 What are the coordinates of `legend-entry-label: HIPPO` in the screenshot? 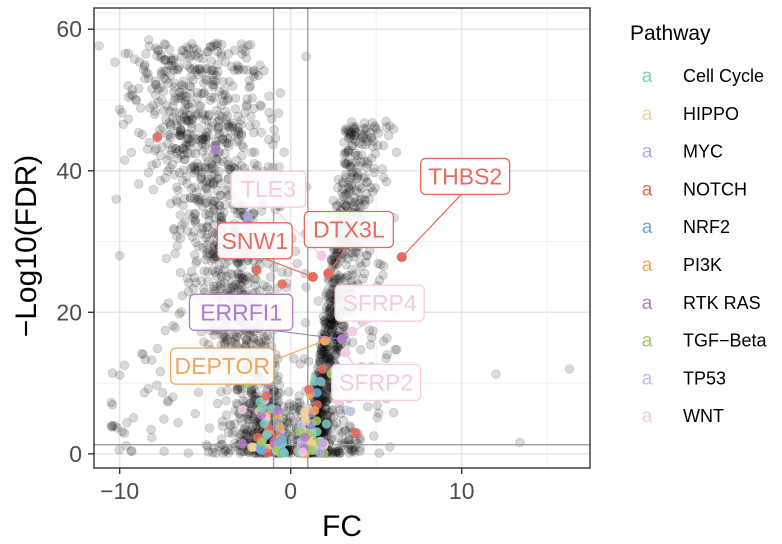 It's located at (711, 114).